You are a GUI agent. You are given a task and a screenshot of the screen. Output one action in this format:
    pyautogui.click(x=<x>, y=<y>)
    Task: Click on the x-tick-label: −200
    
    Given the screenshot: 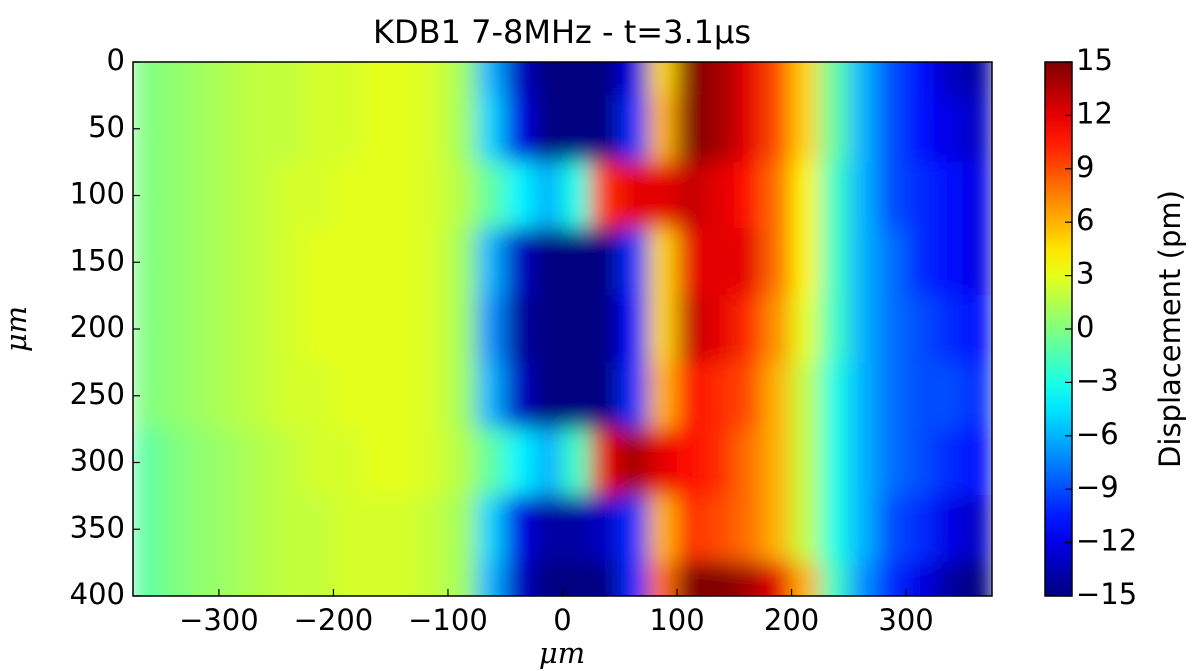 What is the action you would take?
    pyautogui.click(x=334, y=620)
    